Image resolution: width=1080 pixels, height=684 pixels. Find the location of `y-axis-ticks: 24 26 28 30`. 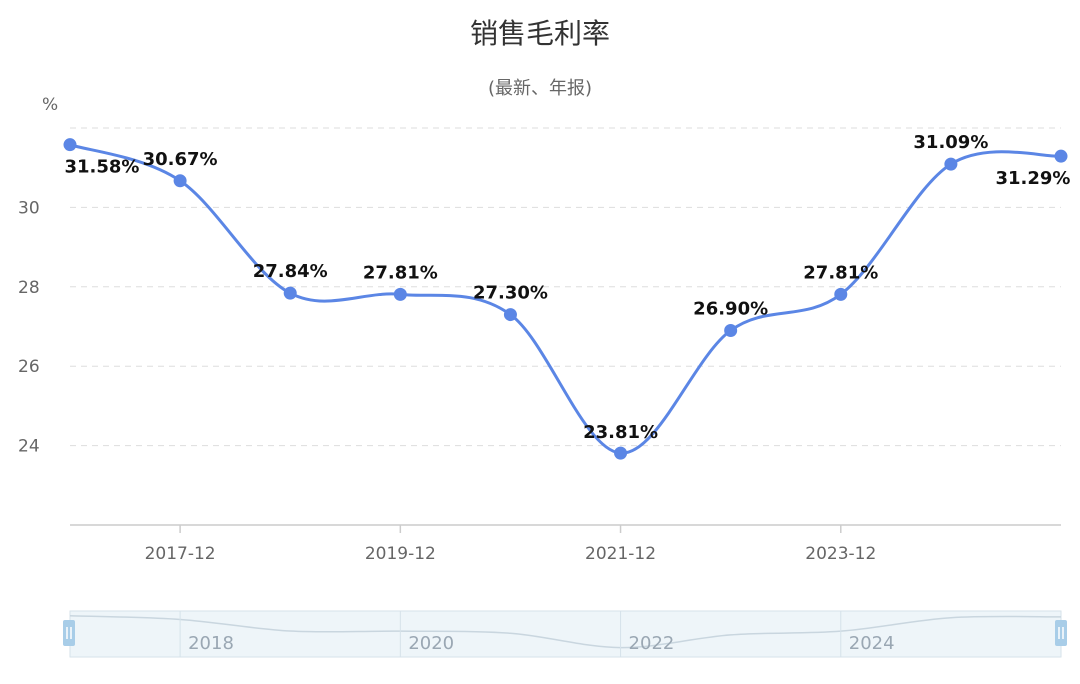

y-axis-ticks: 24 26 28 30 is located at coordinates (29, 327).